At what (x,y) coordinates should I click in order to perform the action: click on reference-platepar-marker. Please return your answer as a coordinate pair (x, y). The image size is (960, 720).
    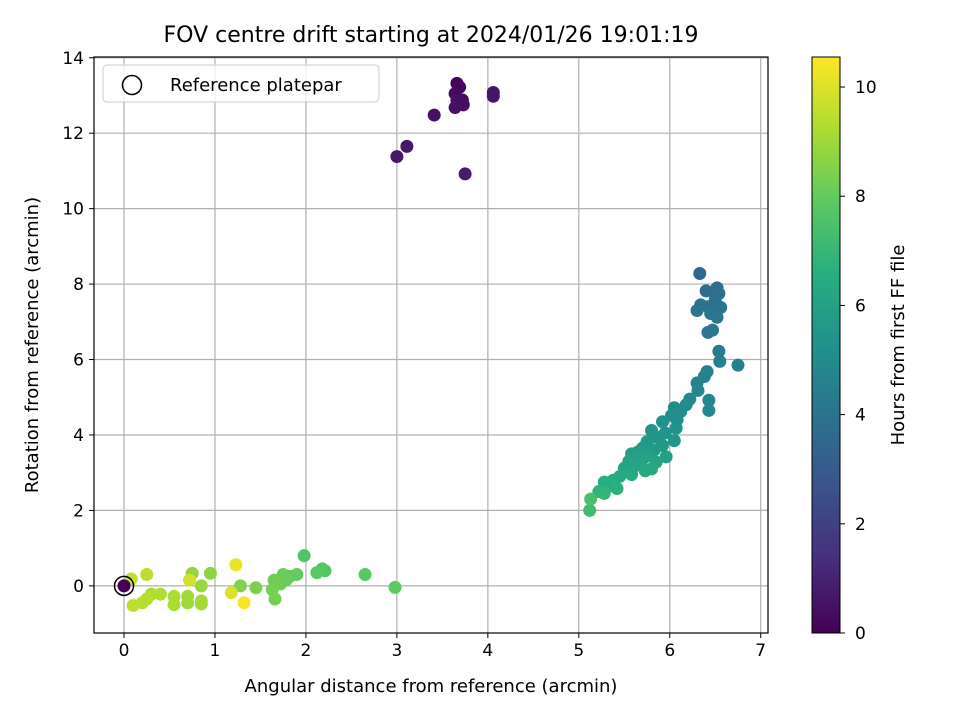
    Looking at the image, I should click on (124, 586).